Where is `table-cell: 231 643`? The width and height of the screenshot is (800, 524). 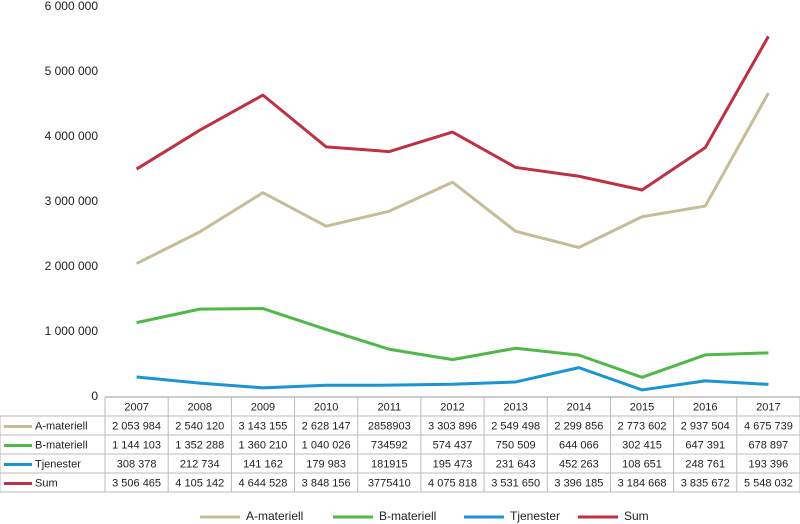 table-cell: 231 643 is located at coordinates (516, 464).